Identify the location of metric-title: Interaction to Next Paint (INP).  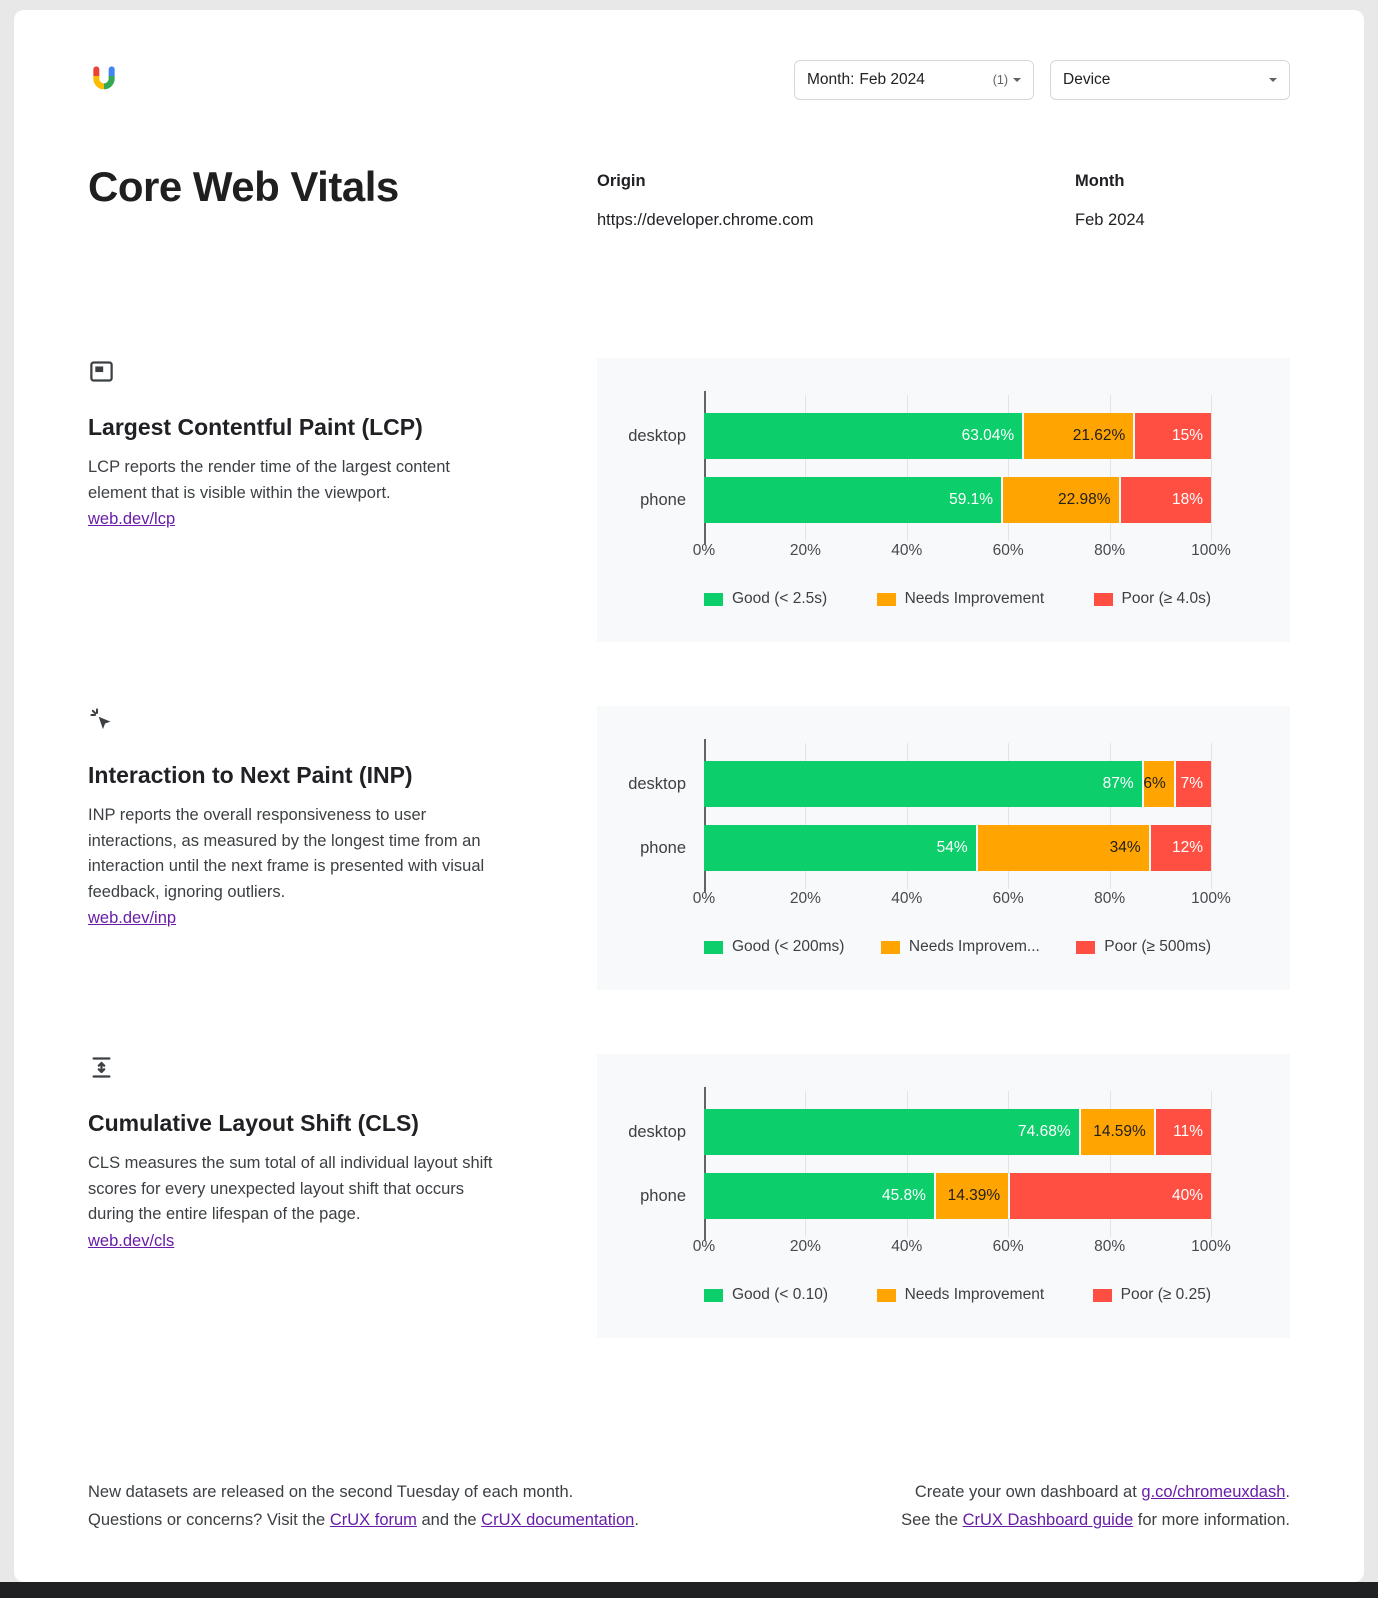
(250, 775).